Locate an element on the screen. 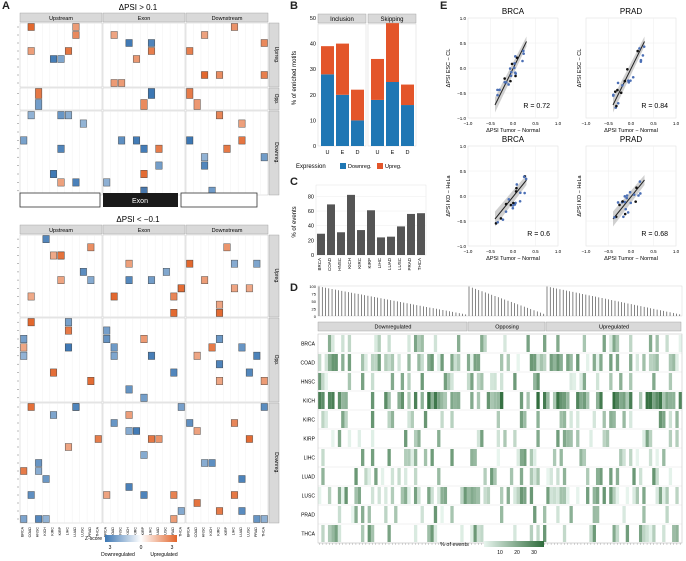  panel-c-xtick: LUAD is located at coordinates (389, 263).